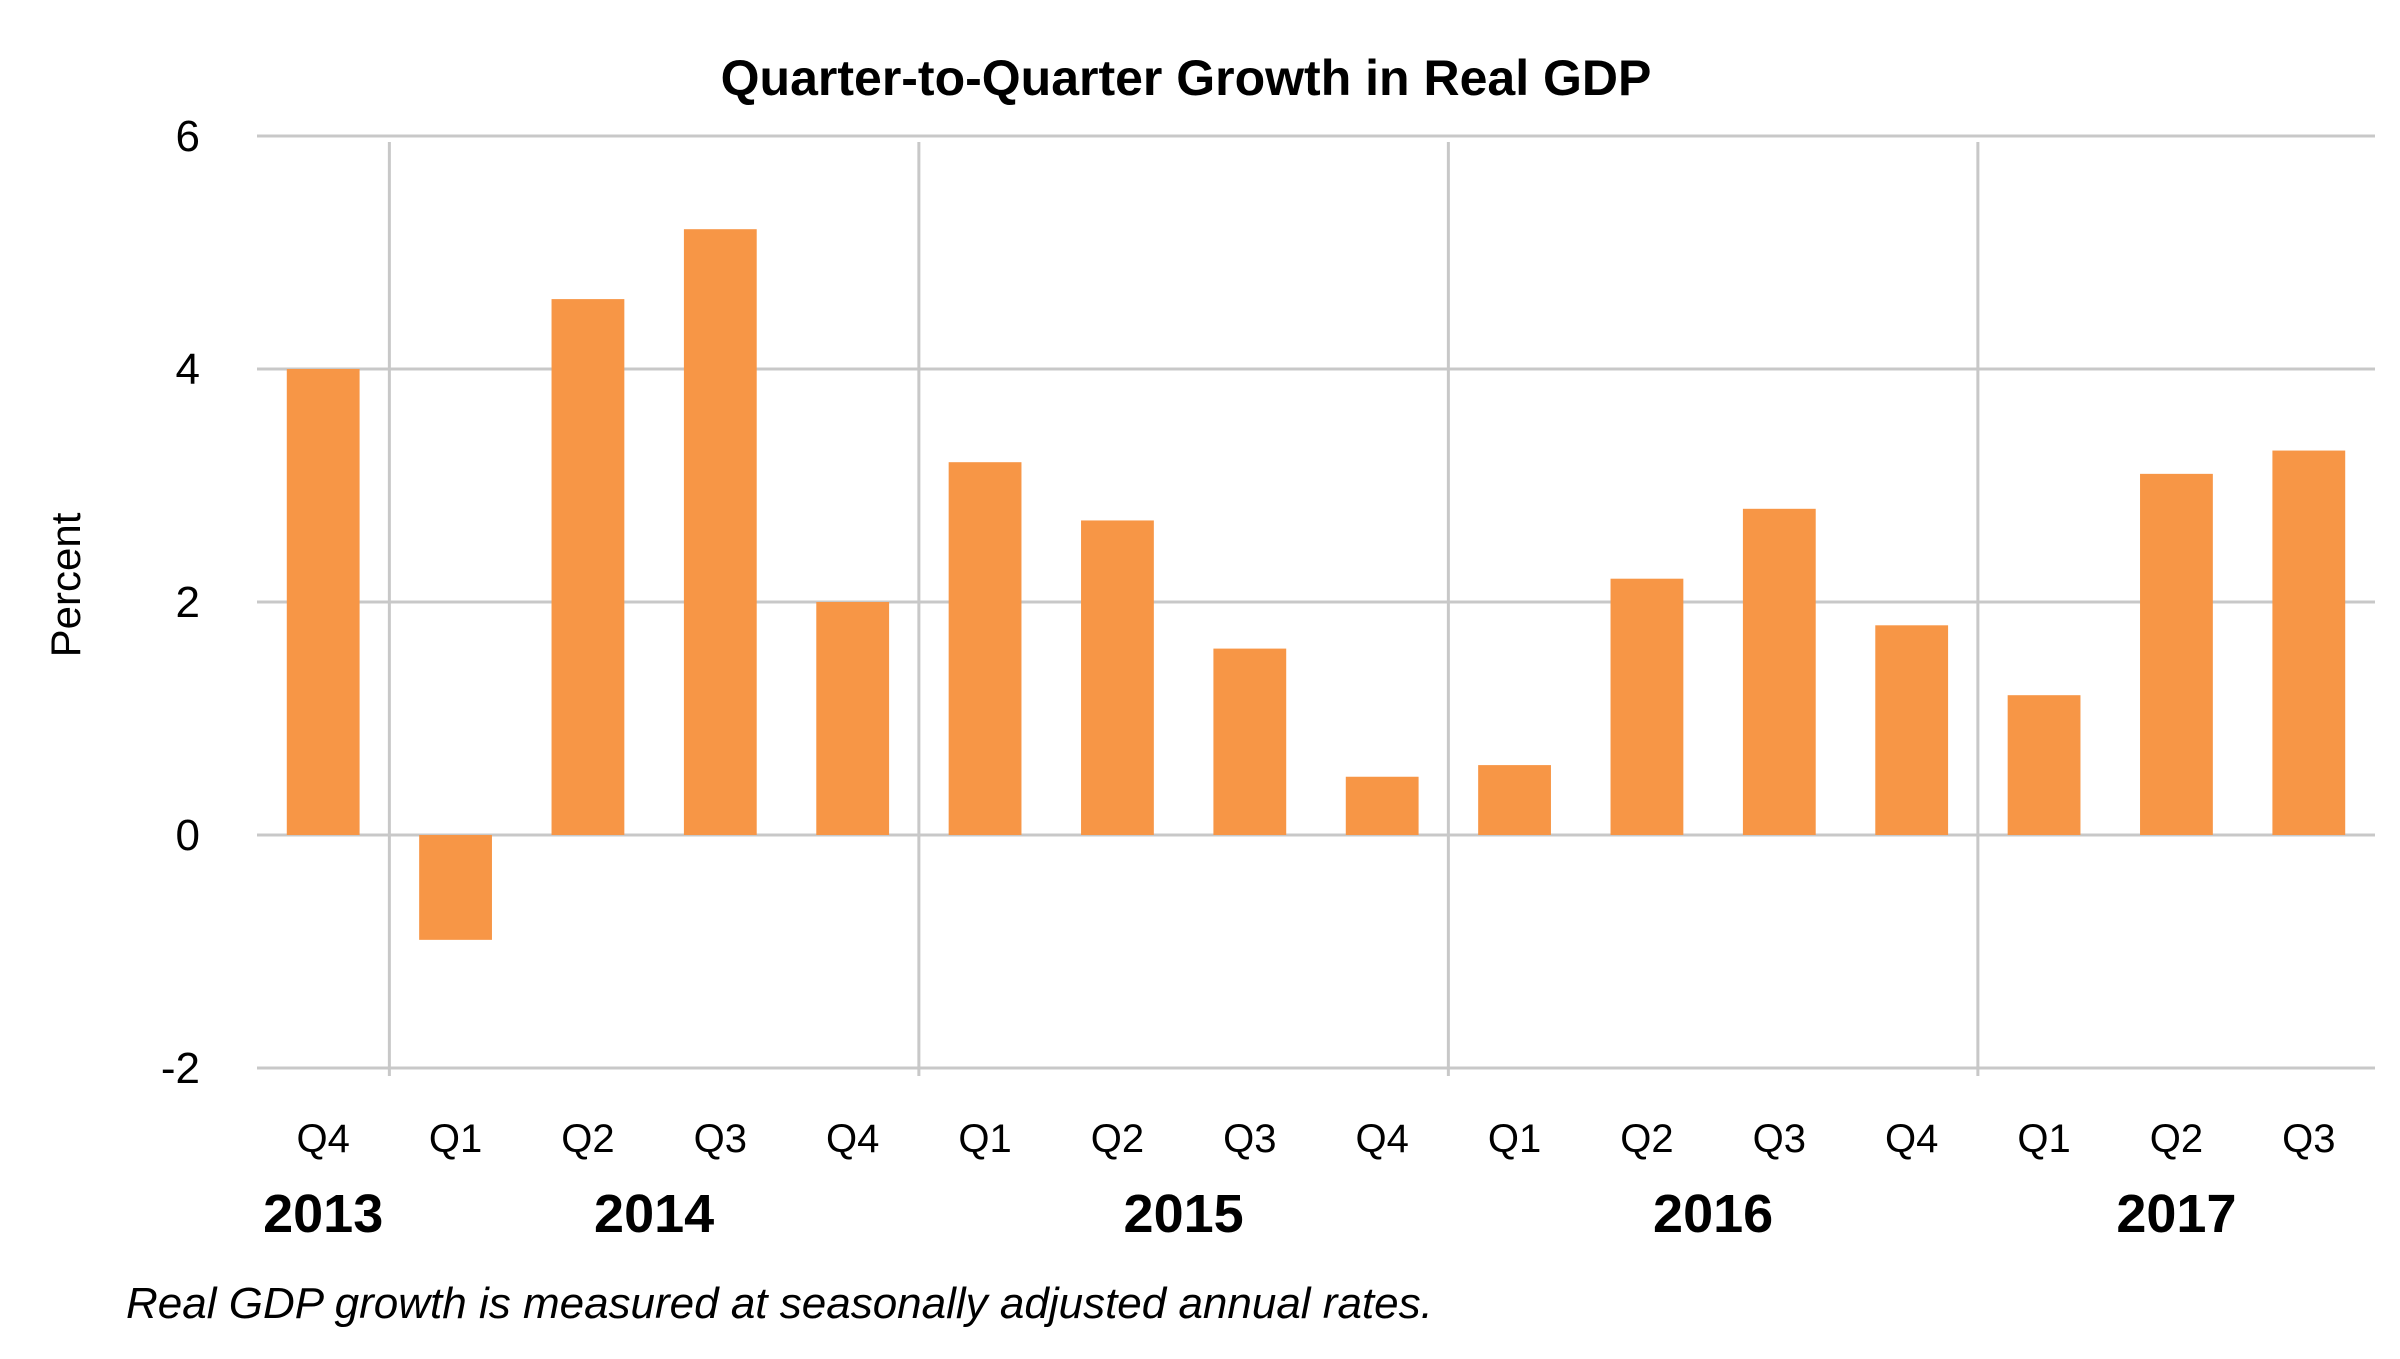 The height and width of the screenshot is (1359, 2400). What do you see at coordinates (65, 584) in the screenshot?
I see `y-axis-label: Percent` at bounding box center [65, 584].